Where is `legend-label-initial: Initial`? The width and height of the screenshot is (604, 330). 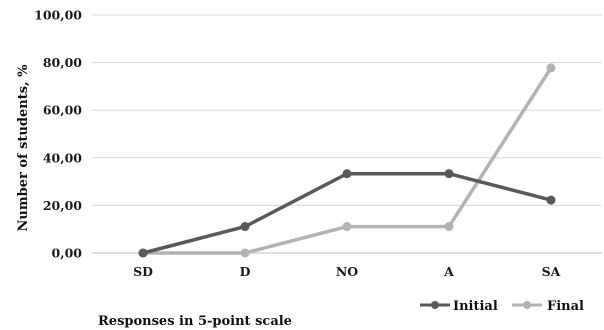 legend-label-initial: Initial is located at coordinates (475, 306).